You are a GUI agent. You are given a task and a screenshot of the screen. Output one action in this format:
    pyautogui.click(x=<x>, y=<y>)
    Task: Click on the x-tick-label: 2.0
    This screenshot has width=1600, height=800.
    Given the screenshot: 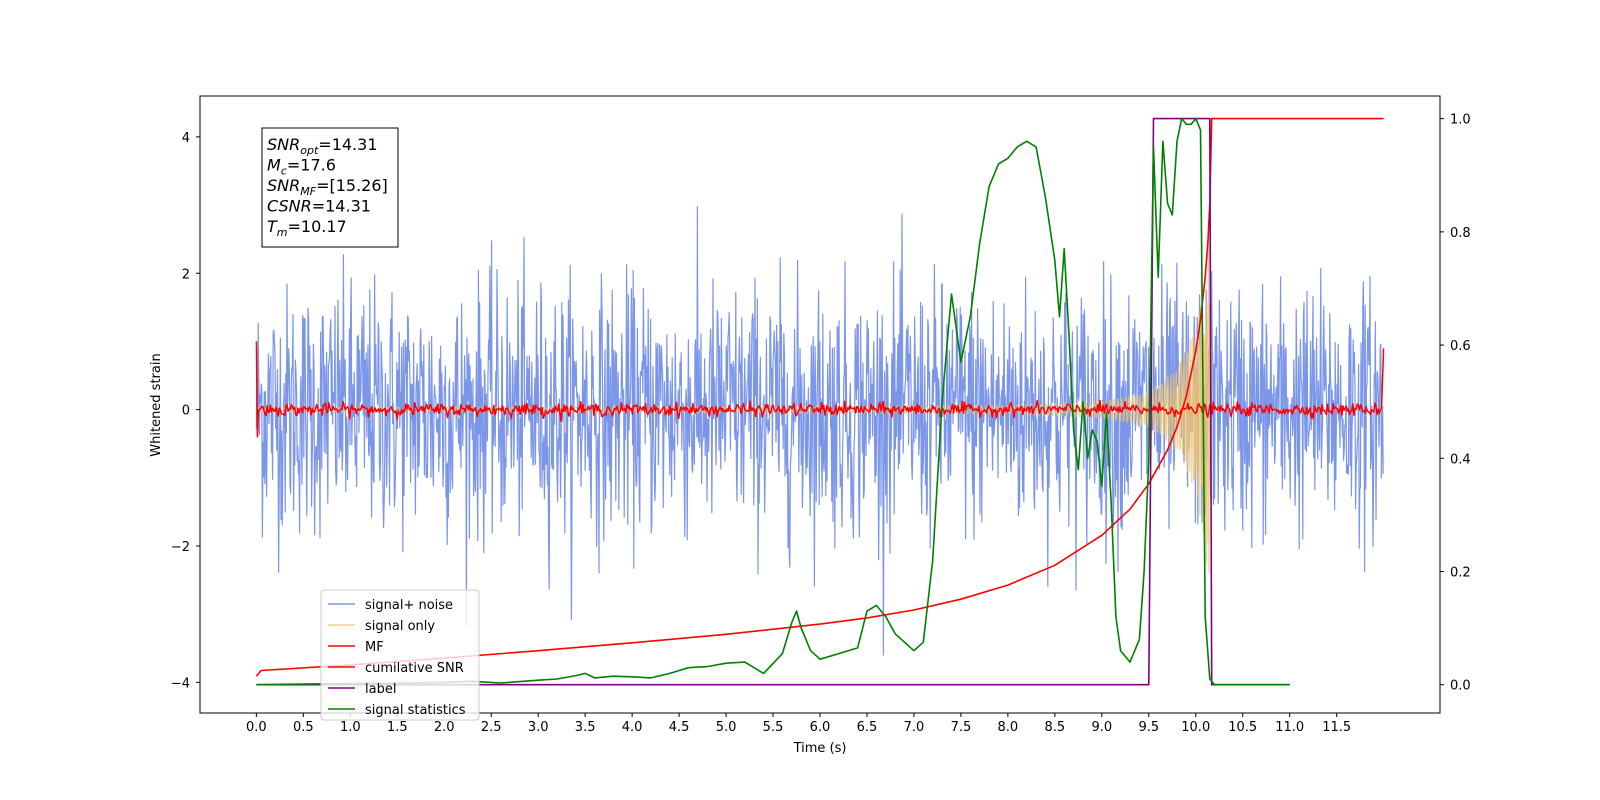 What is the action you would take?
    pyautogui.click(x=444, y=727)
    